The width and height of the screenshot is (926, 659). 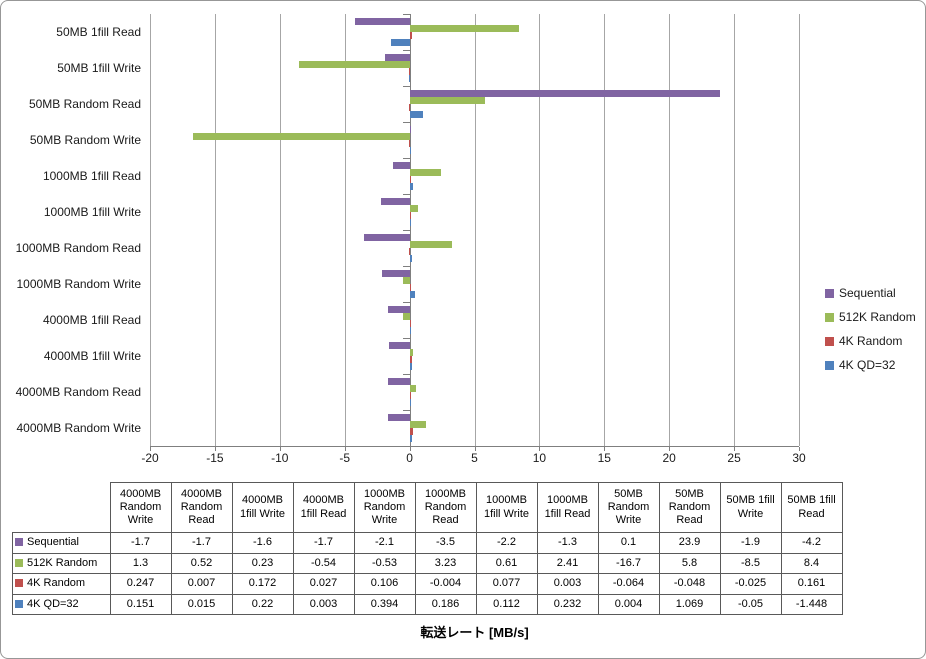 I want to click on table-cell: -3.5, so click(x=445, y=543).